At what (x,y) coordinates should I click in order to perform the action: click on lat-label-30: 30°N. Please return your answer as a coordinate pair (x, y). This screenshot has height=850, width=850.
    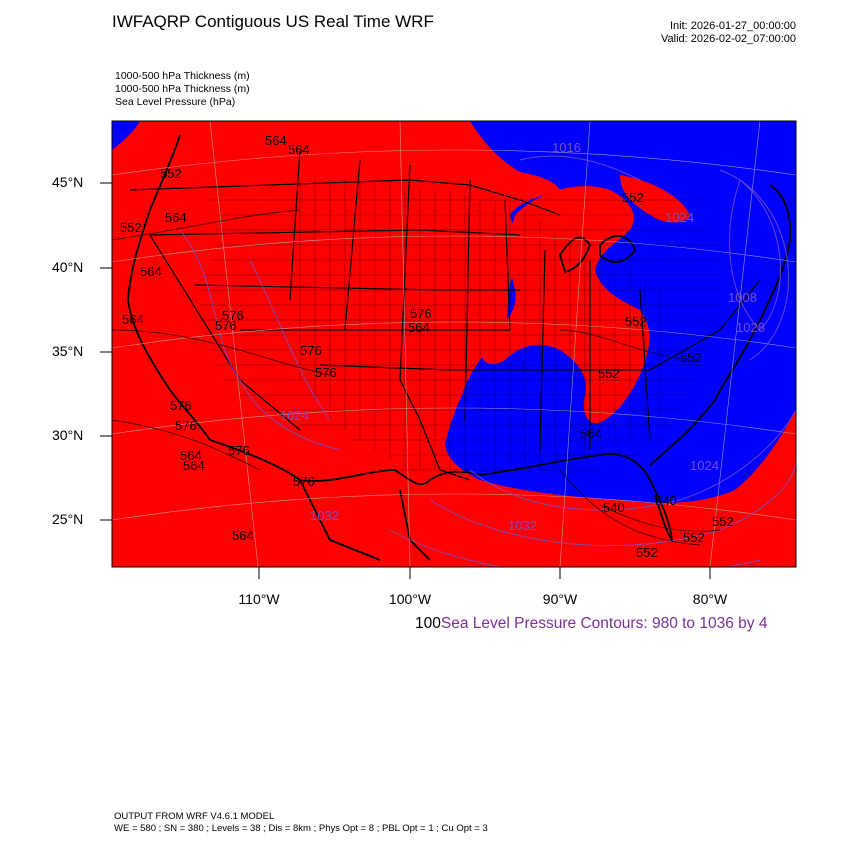
    Looking at the image, I should click on (68, 435).